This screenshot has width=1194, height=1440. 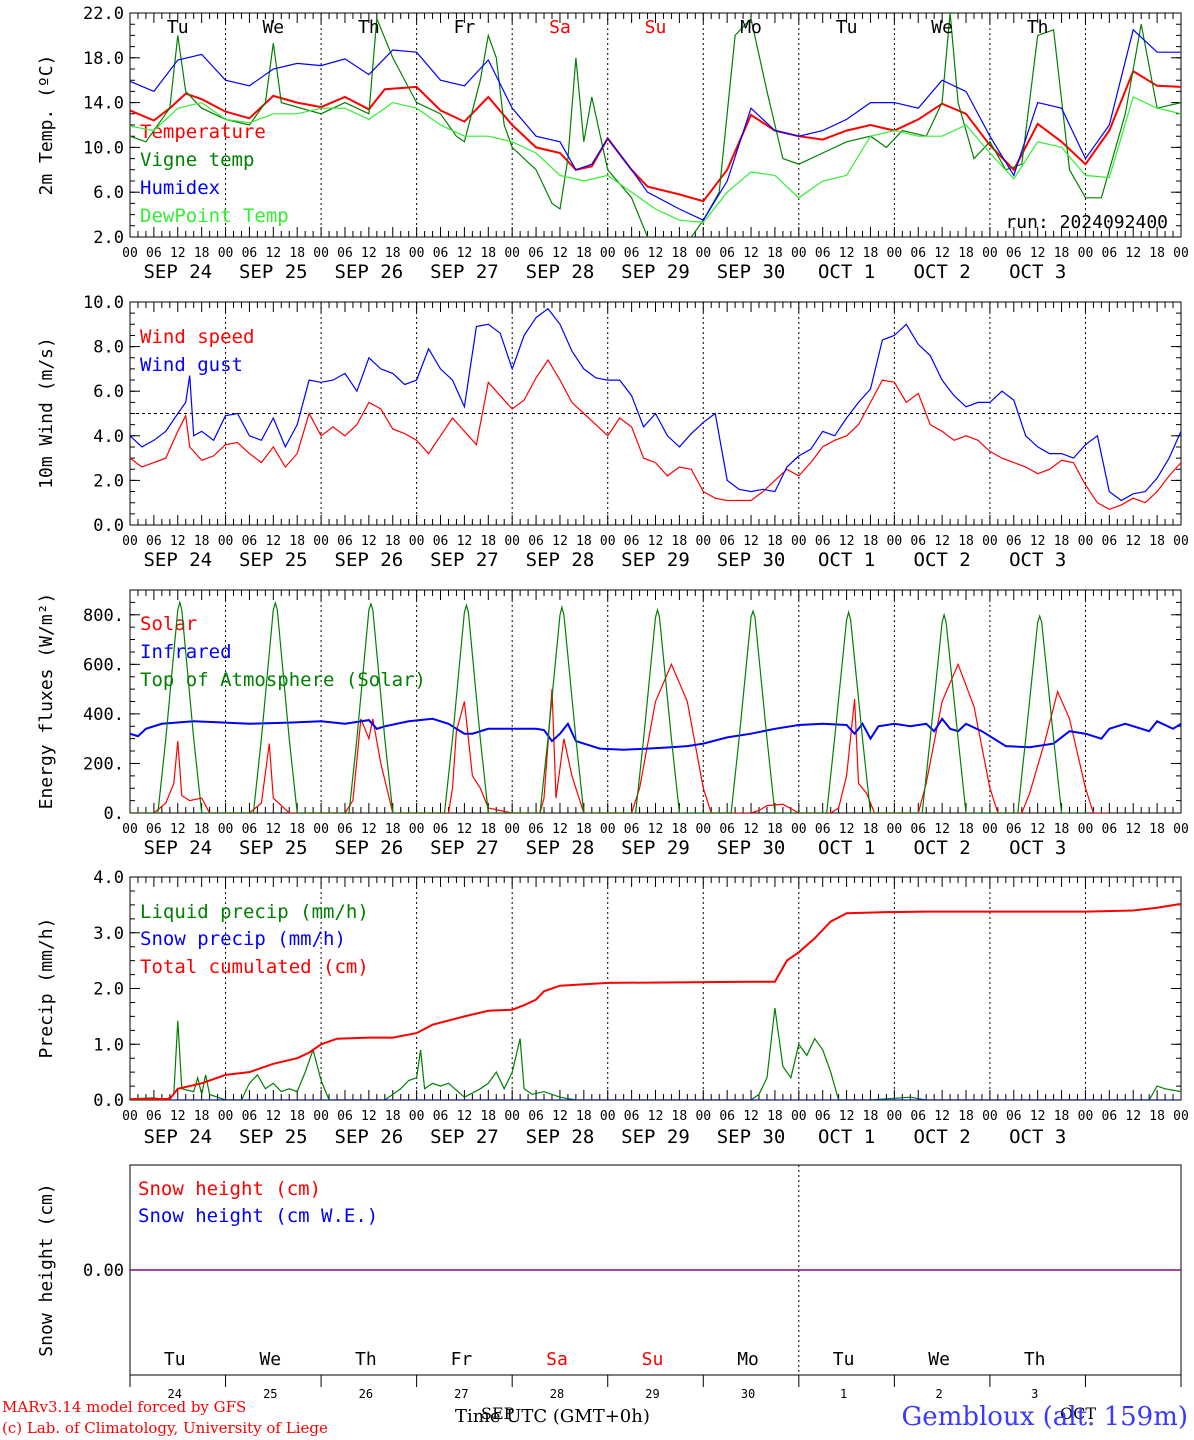 I want to click on day-name-top: Mo, so click(x=751, y=27).